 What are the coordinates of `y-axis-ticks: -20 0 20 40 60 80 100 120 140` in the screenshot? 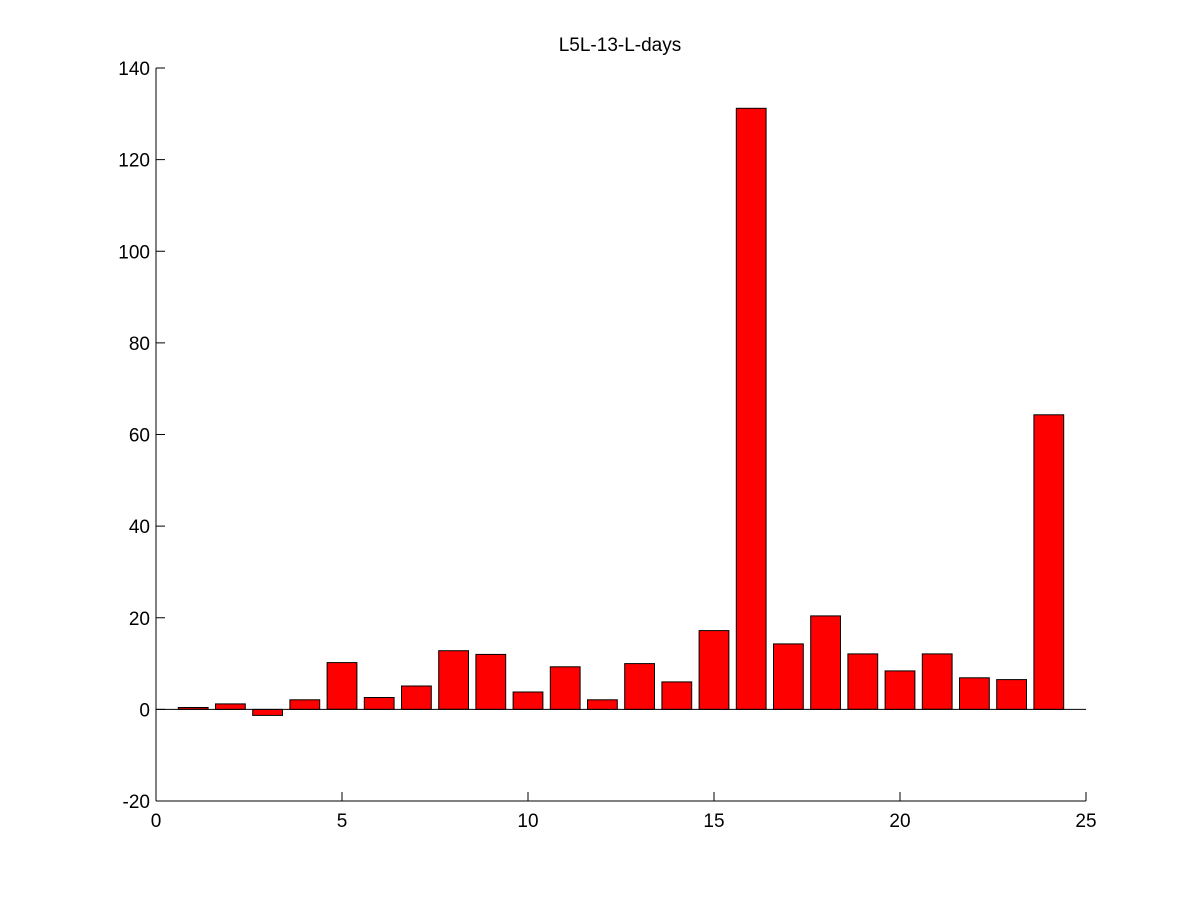 It's located at (141, 436).